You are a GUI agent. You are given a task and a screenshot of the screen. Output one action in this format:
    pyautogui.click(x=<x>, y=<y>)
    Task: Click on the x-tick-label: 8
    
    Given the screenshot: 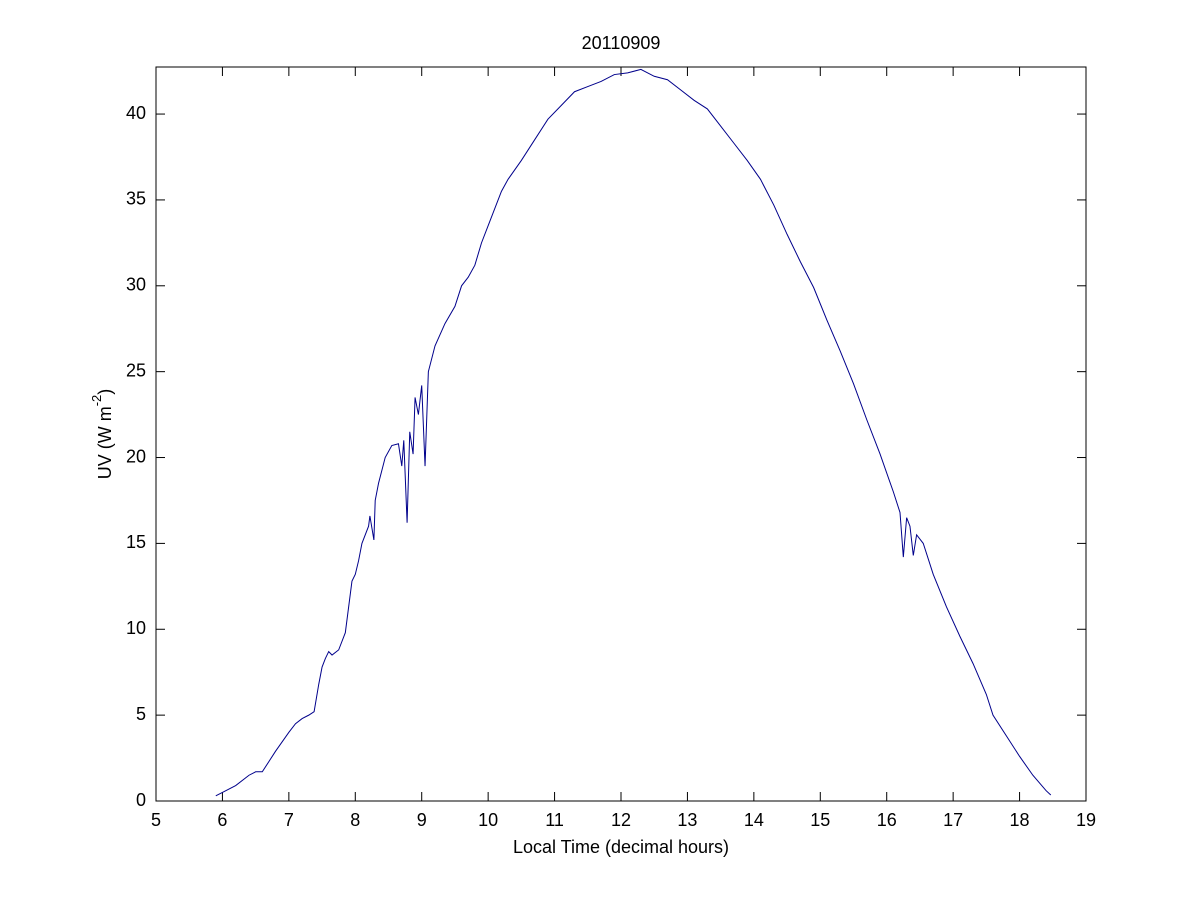 What is the action you would take?
    pyautogui.click(x=355, y=820)
    